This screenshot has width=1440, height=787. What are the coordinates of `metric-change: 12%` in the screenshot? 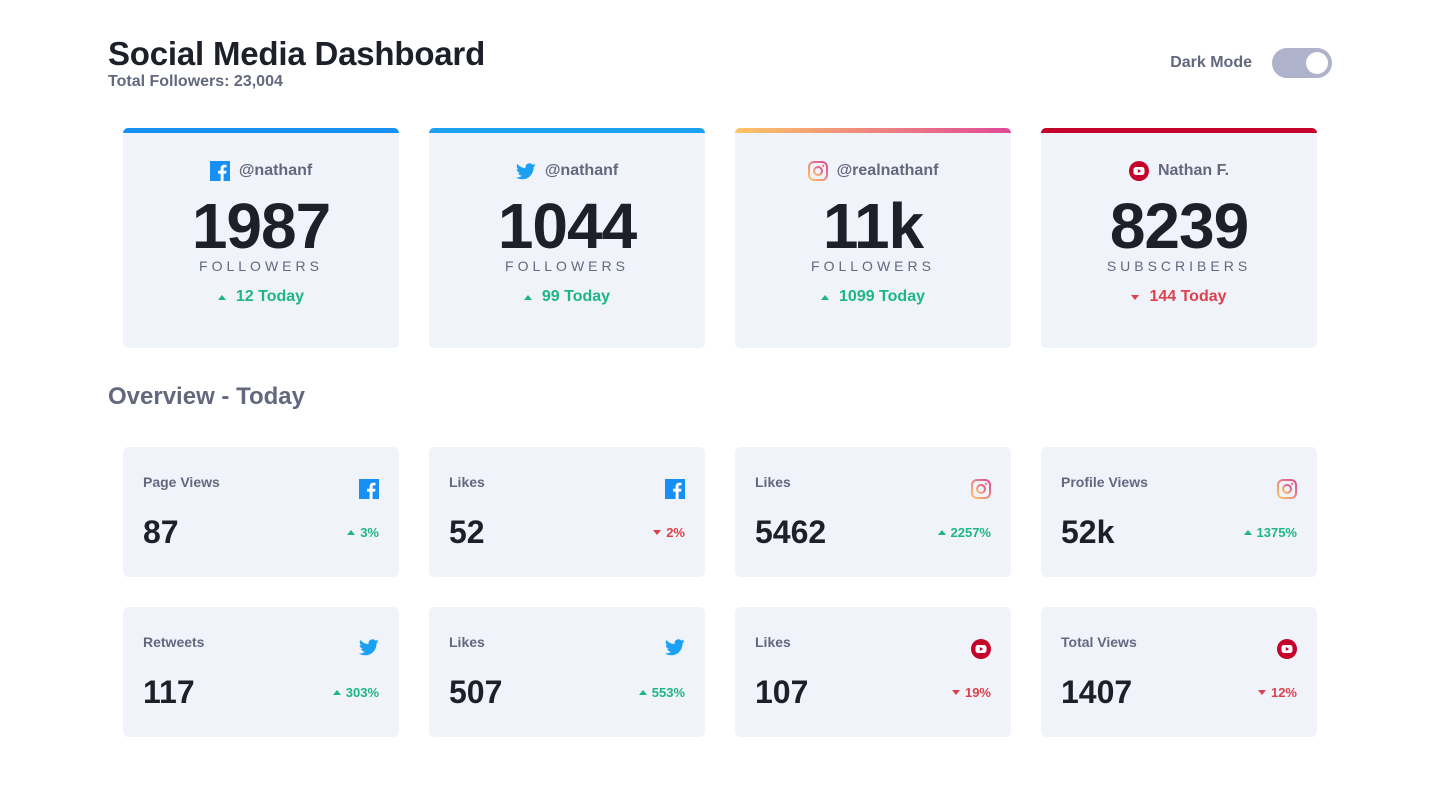 It's located at (1277, 692).